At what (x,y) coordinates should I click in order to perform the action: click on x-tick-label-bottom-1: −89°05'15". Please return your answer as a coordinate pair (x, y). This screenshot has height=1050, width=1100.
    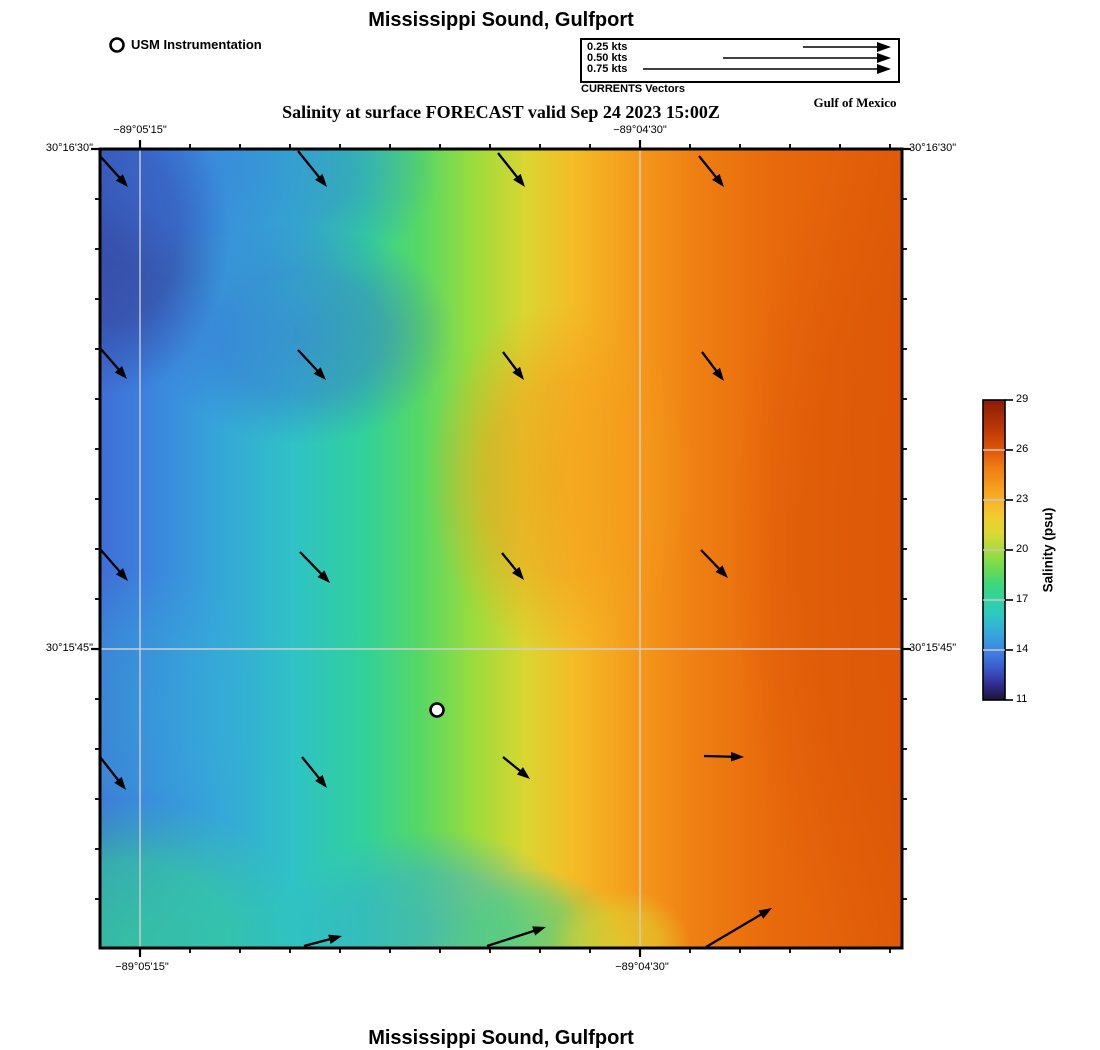
    Looking at the image, I should click on (142, 967).